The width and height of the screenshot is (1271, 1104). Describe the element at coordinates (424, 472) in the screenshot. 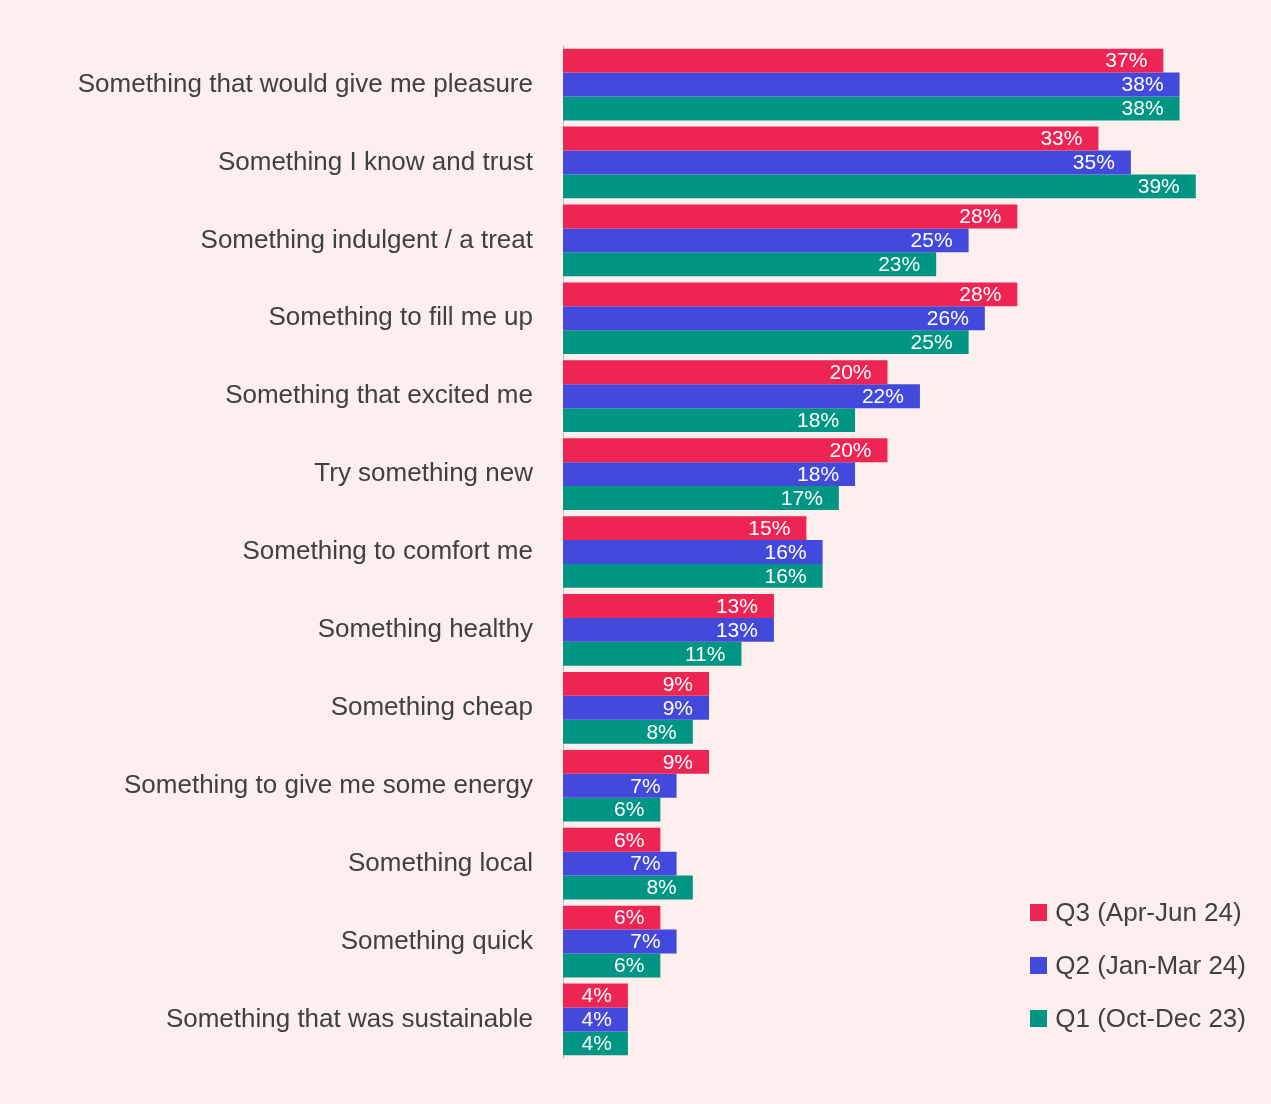

I see `y-tick-label: Try something new` at that location.